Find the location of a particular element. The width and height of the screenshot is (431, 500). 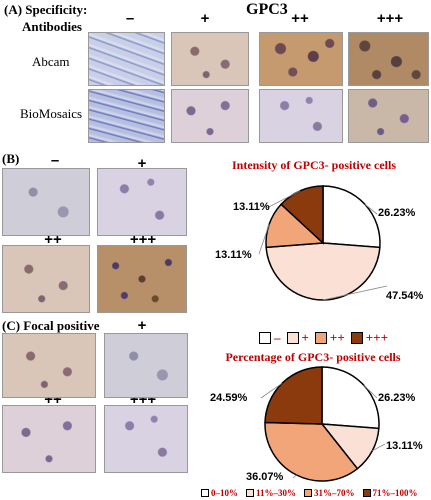

pie2-leader-lines is located at coordinates (323, 430).